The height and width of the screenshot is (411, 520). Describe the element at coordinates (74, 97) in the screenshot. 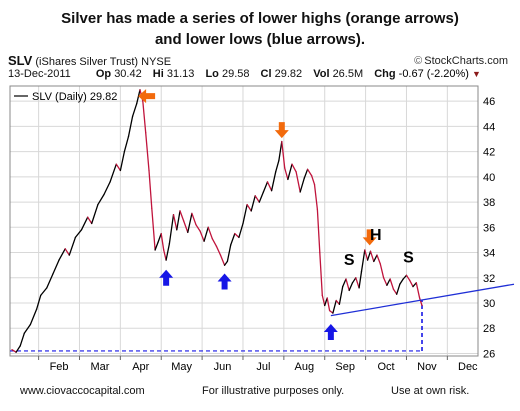

I see `legend-label: SLV (Daily) 29.82` at that location.